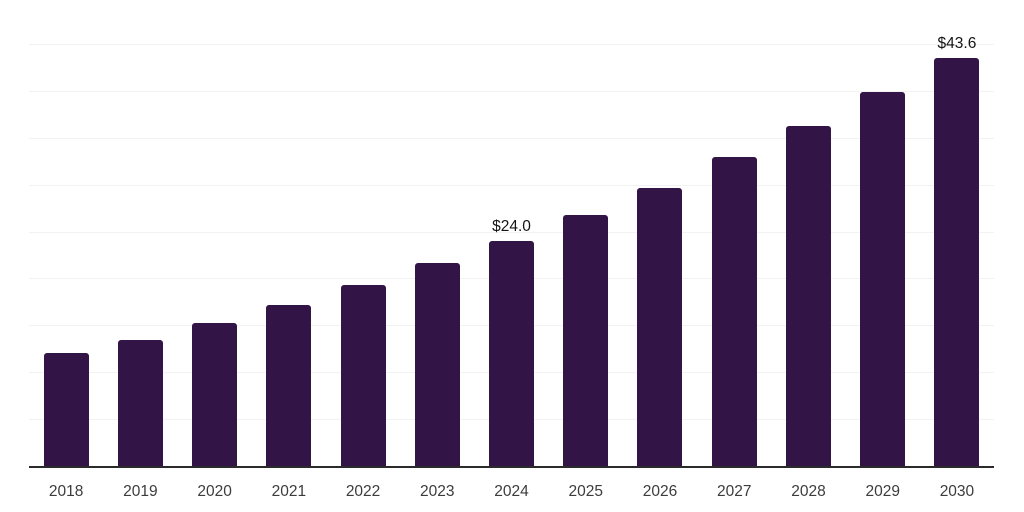  What do you see at coordinates (808, 296) in the screenshot?
I see `bar-2028` at bounding box center [808, 296].